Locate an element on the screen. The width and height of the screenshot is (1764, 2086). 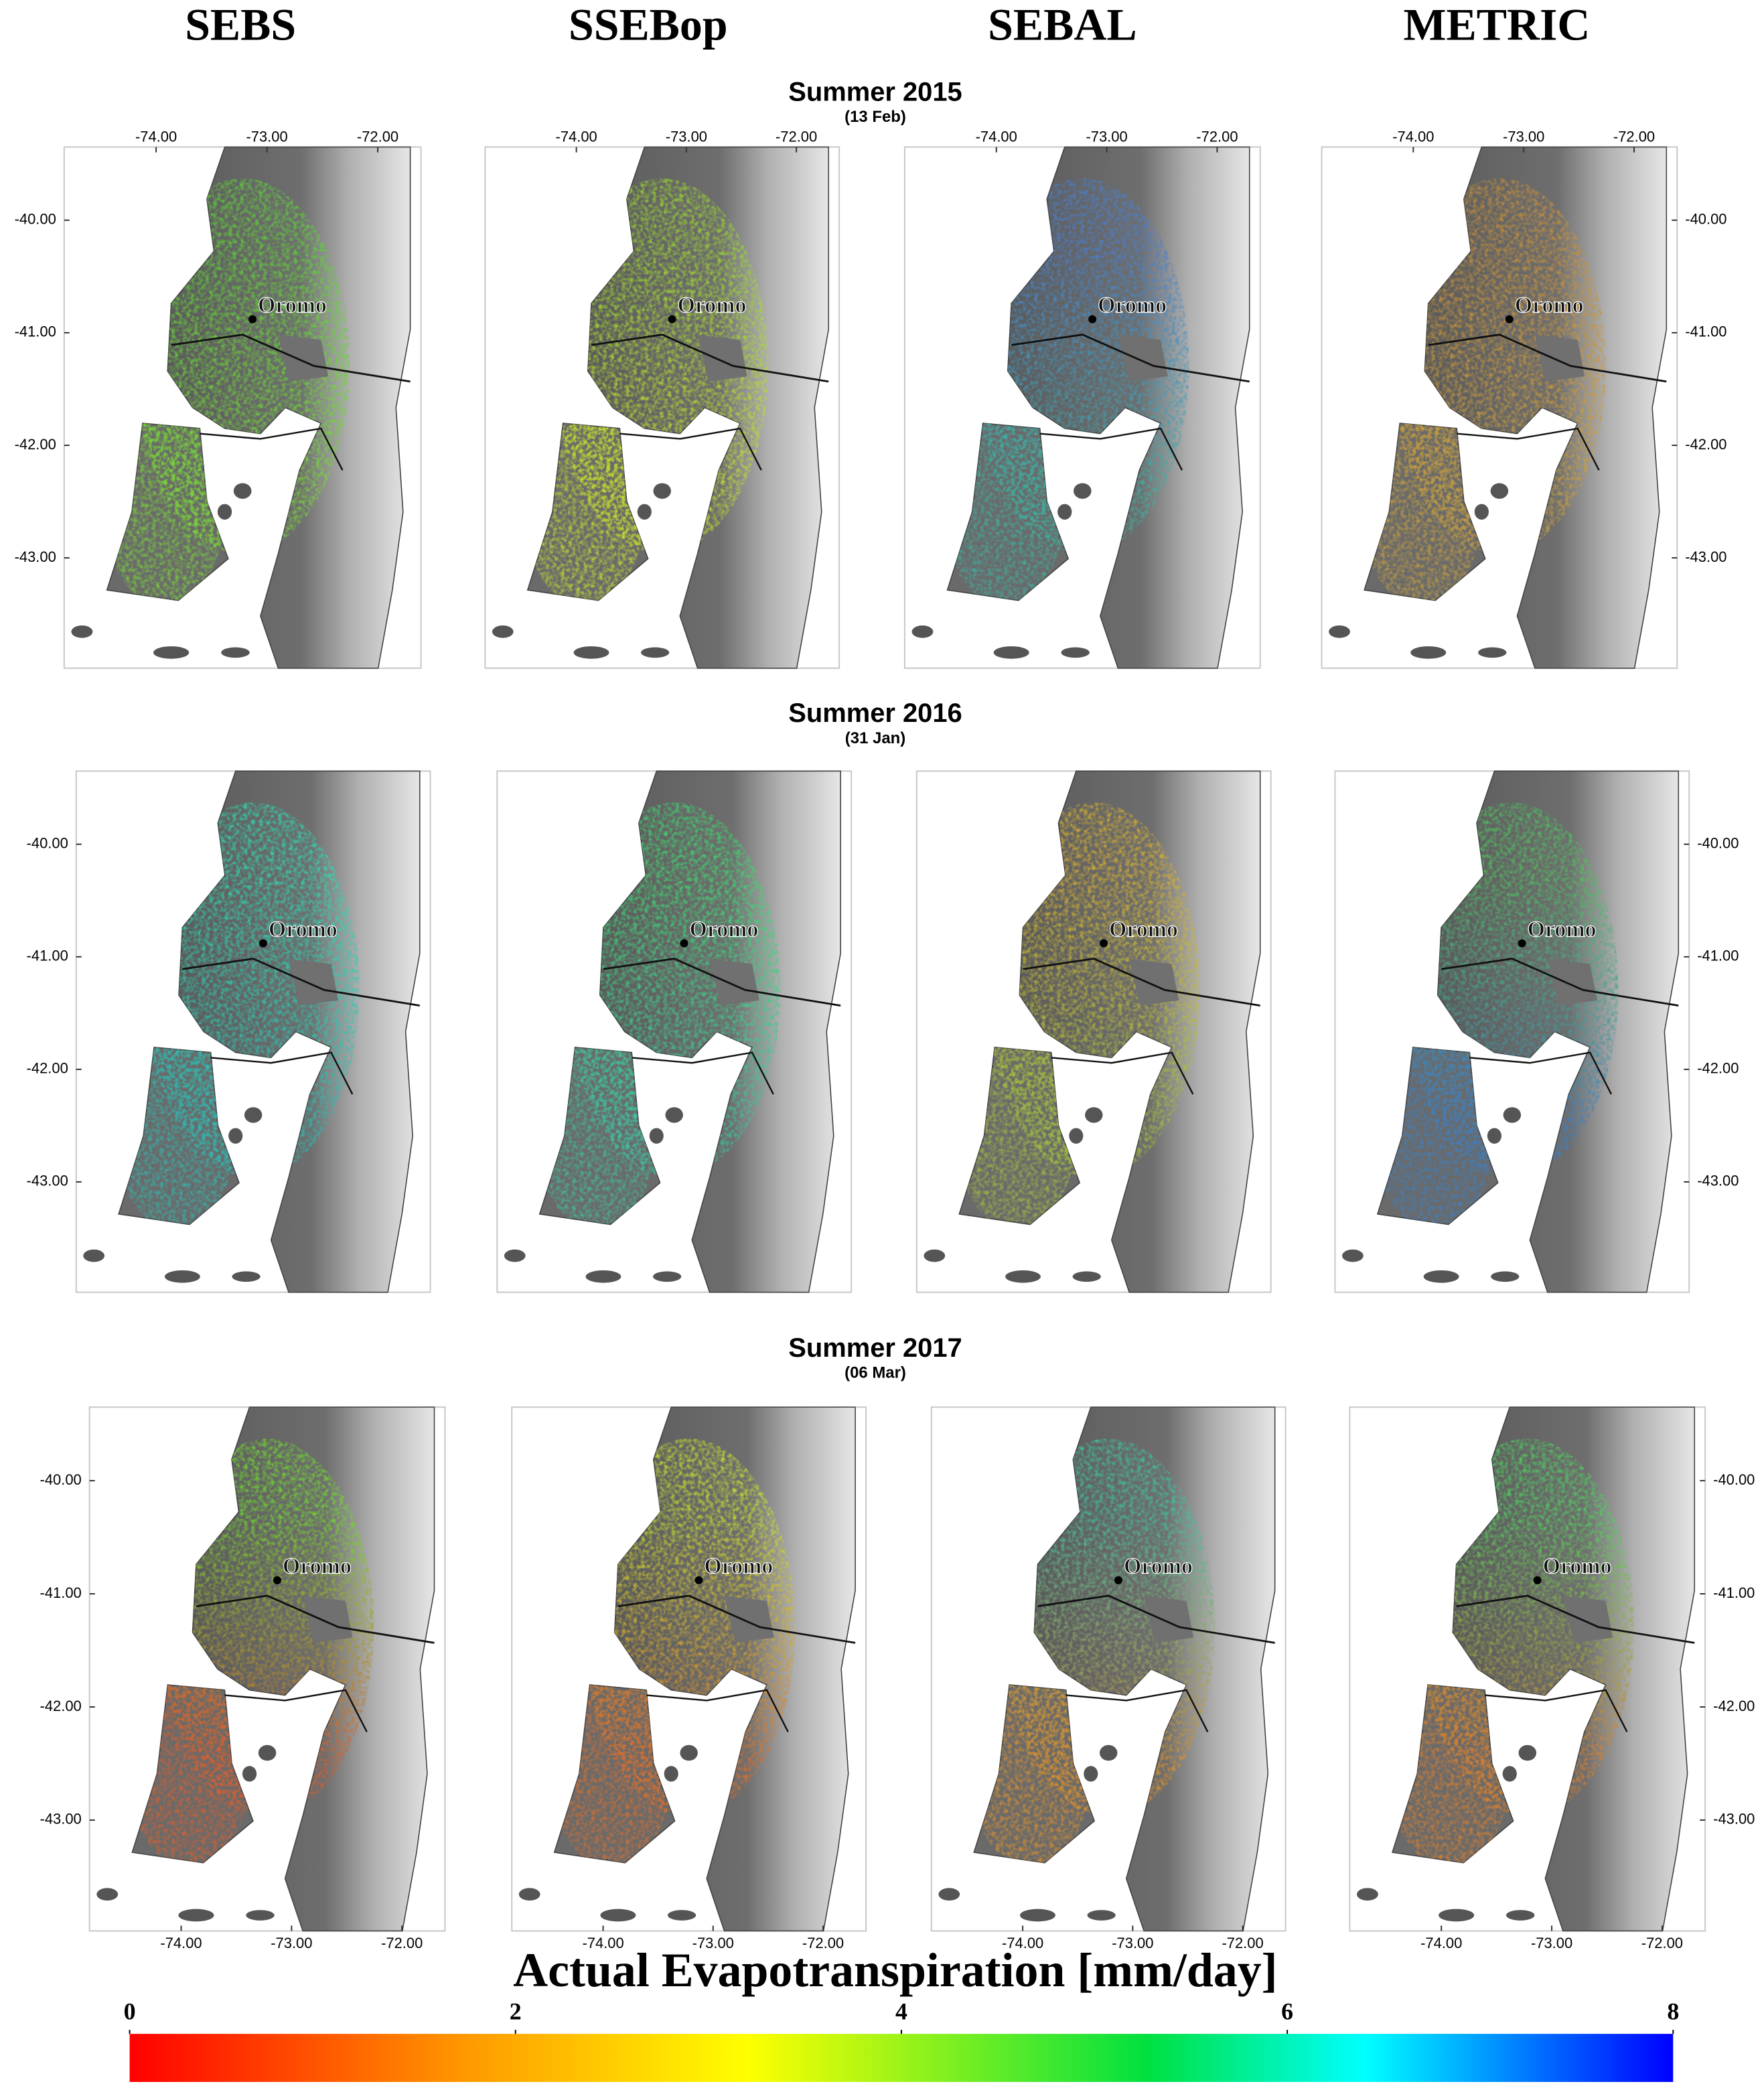
colorbar-title: Actual Evapotranspiration [mm/day] is located at coordinates (895, 1970).